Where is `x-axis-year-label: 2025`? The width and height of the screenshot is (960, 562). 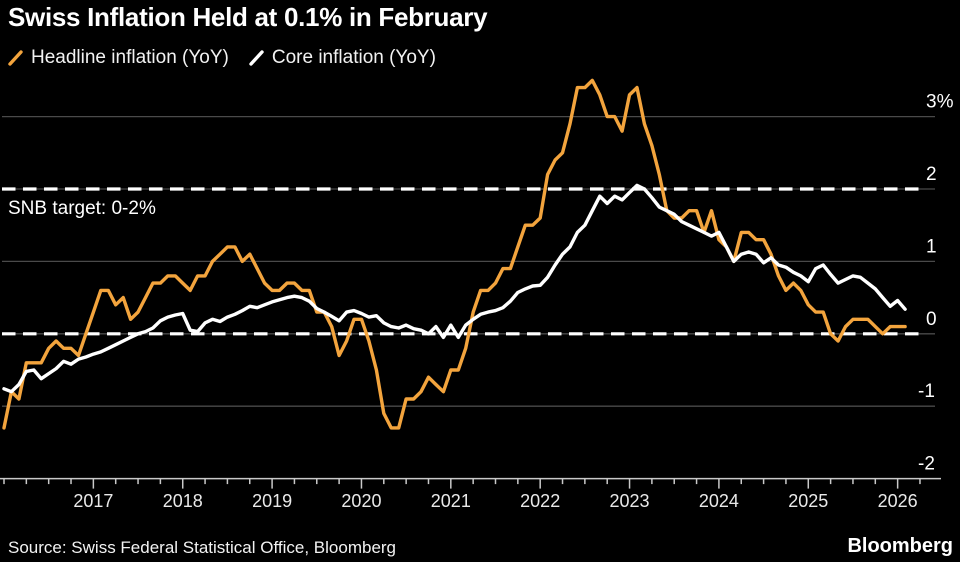
x-axis-year-label: 2025 is located at coordinates (808, 501).